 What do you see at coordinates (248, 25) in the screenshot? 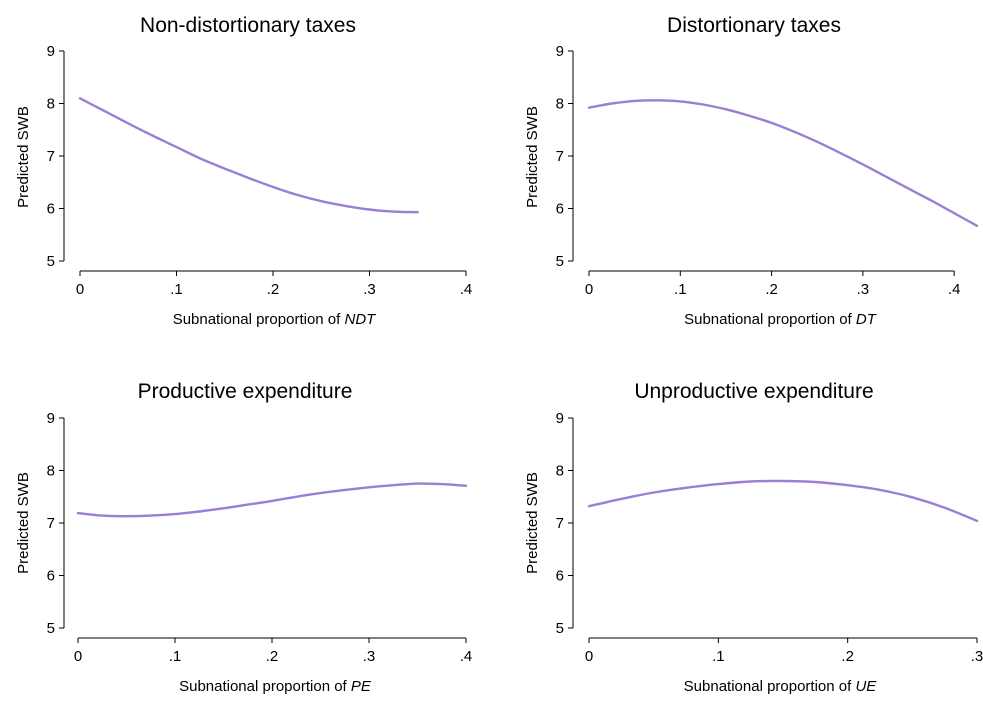
I see `chart-title: Non-distortionary taxes` at bounding box center [248, 25].